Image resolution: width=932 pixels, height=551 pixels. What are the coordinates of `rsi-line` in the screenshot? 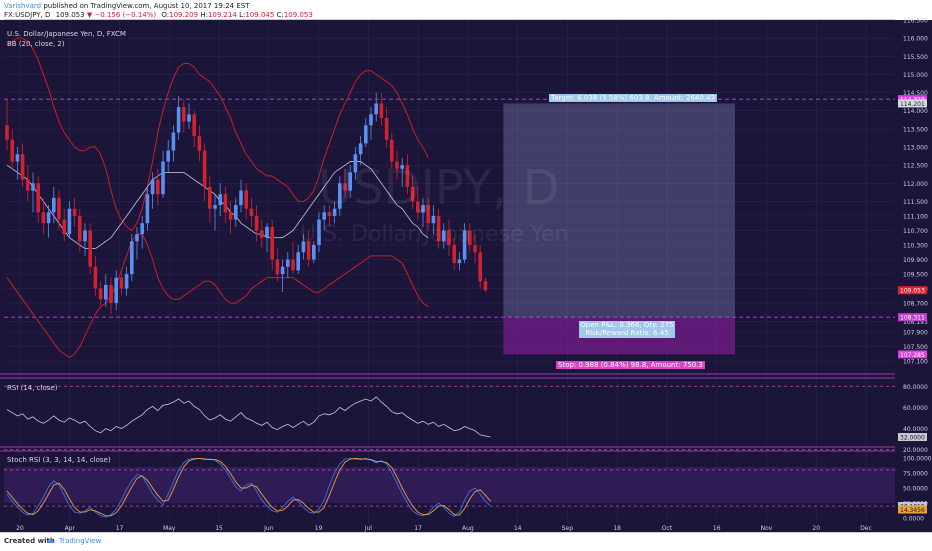 It's located at (248, 417).